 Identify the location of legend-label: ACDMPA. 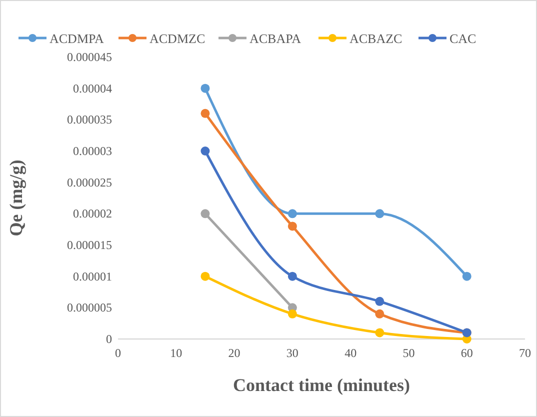
(77, 38).